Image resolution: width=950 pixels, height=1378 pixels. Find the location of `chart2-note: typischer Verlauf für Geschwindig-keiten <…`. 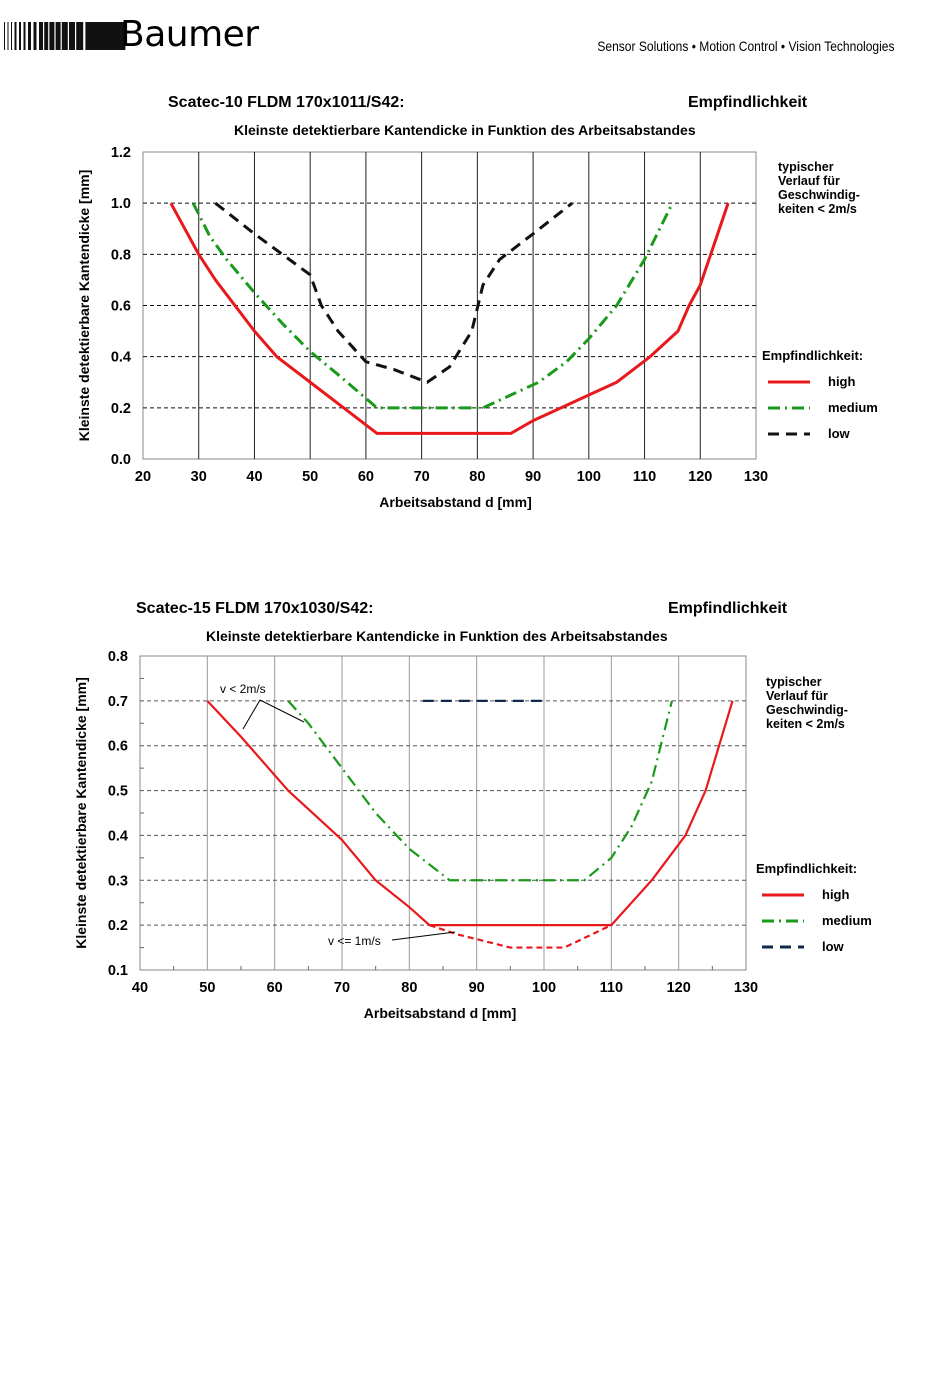

chart2-note: typischer Verlauf für Geschwindig-keiten <… is located at coordinates (807, 703).